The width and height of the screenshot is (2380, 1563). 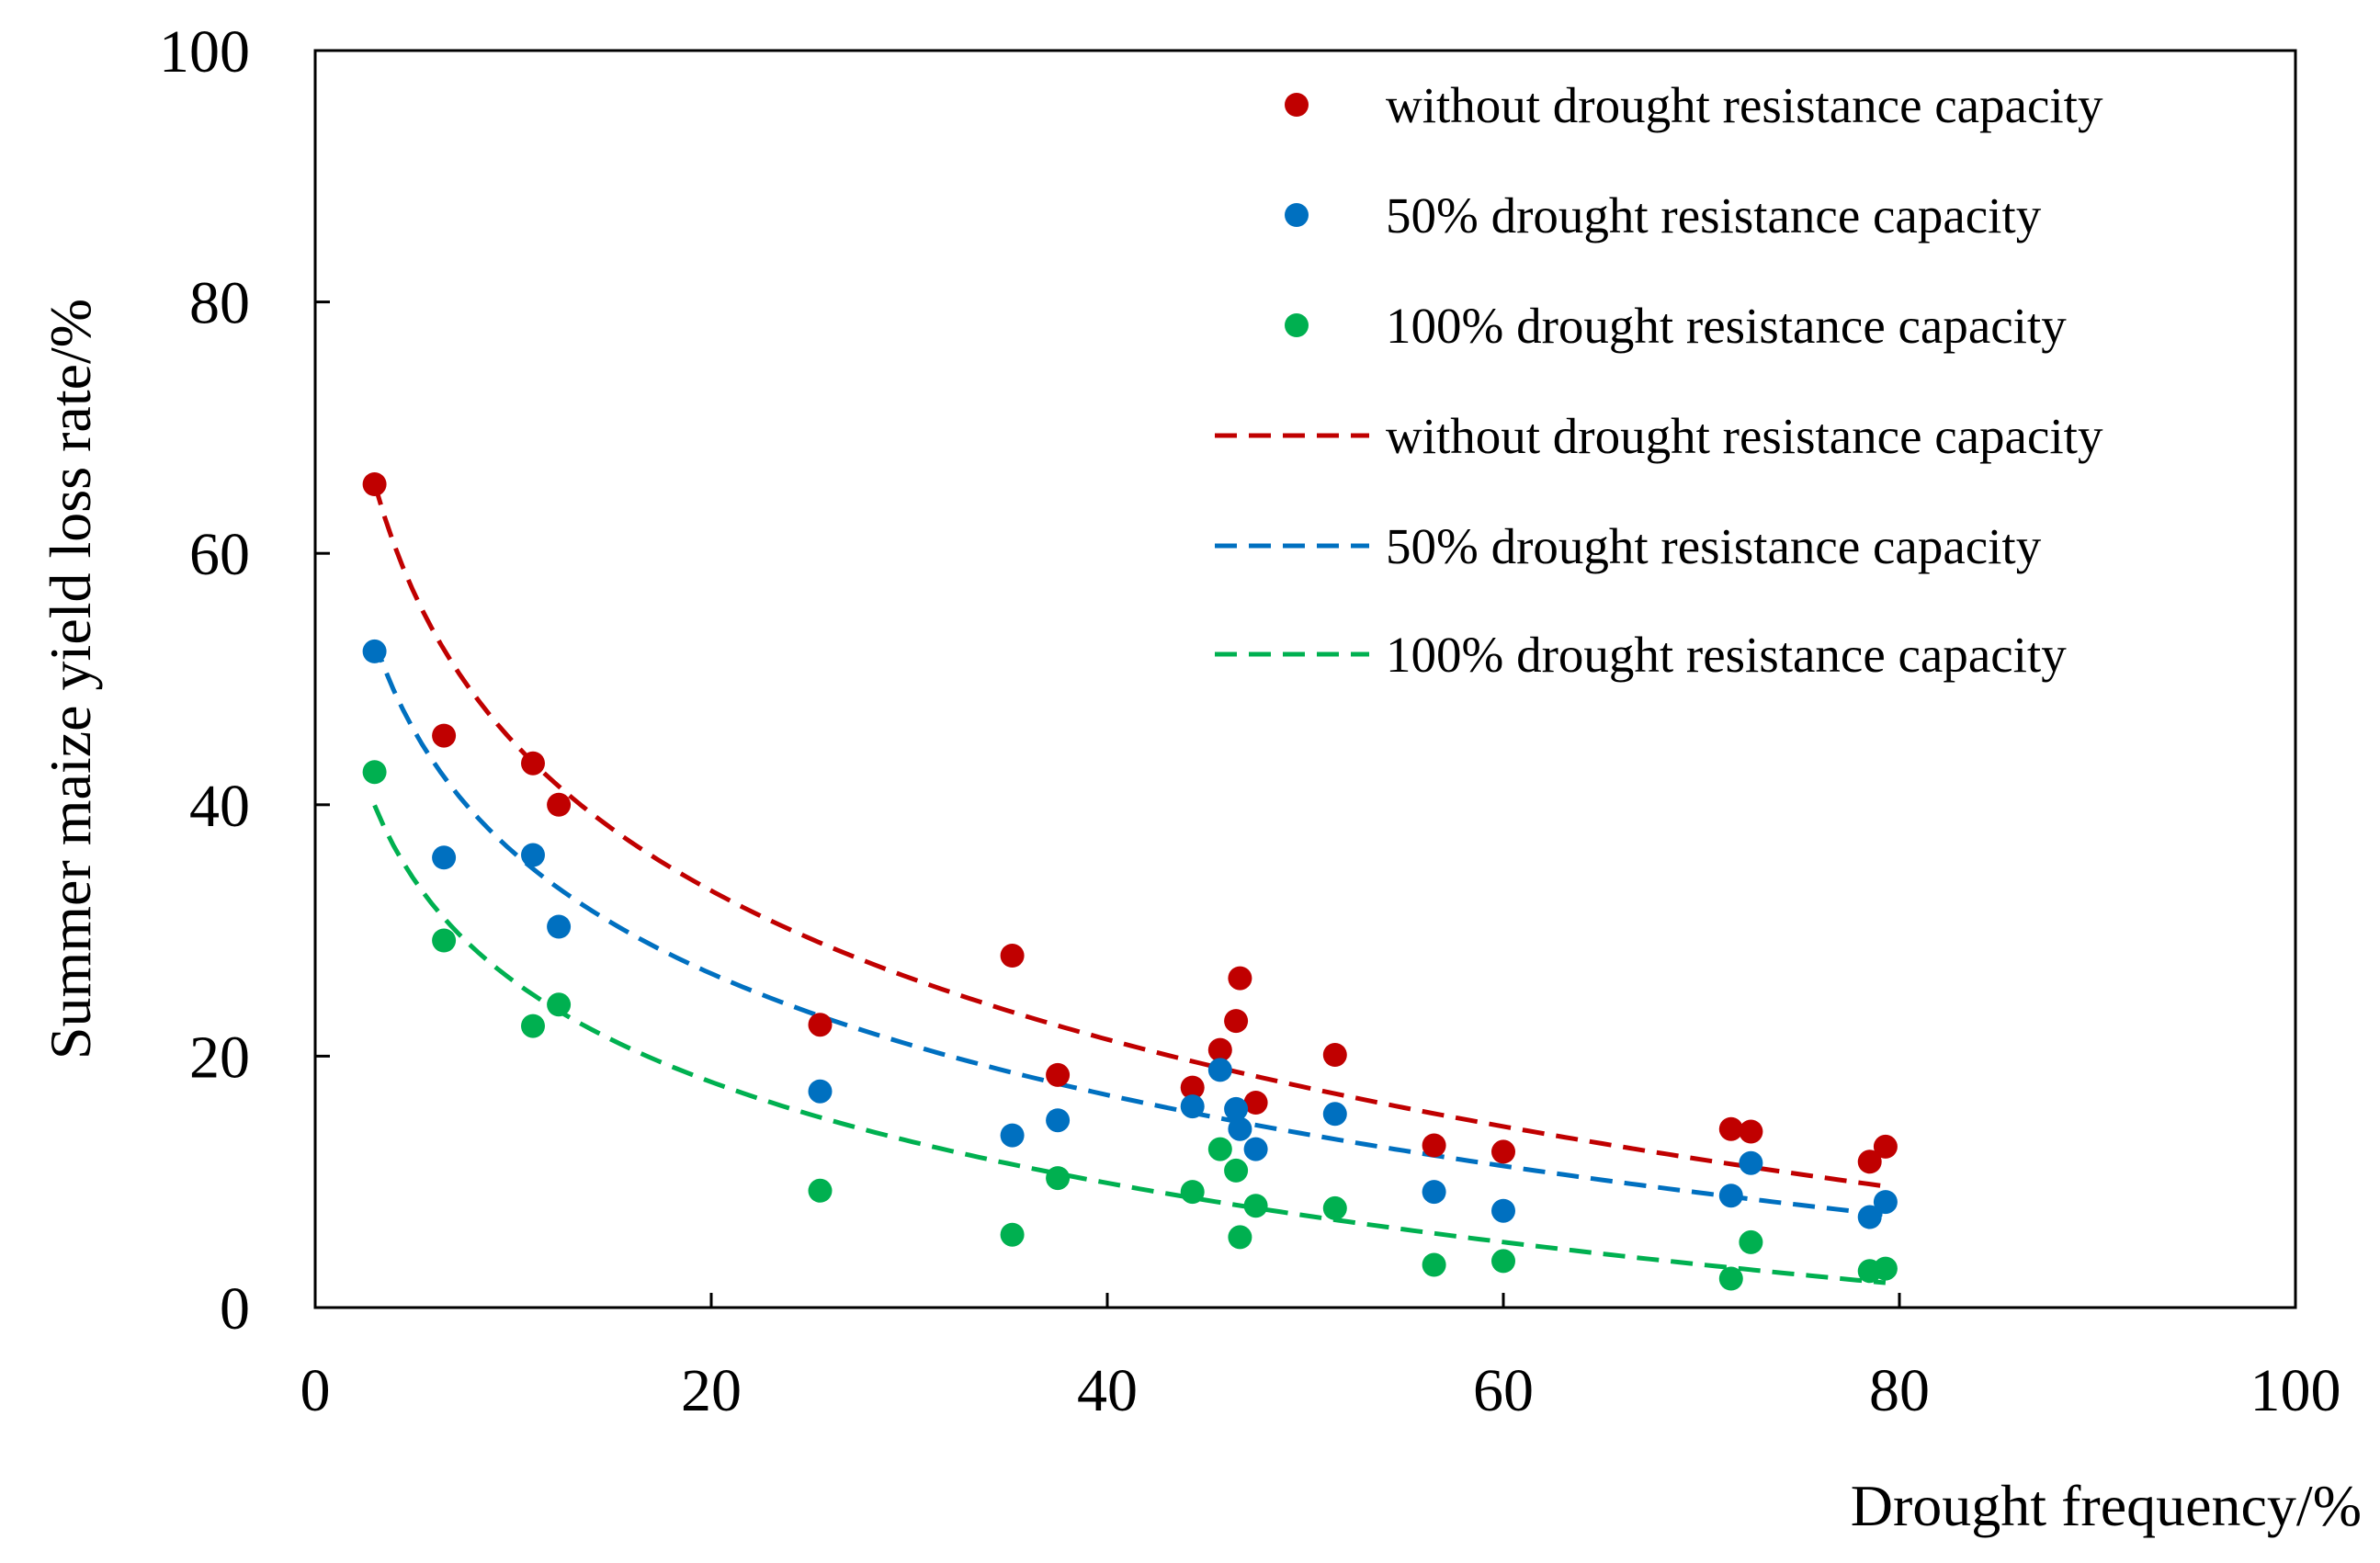 I want to click on y-tick-label: 100, so click(x=204, y=51).